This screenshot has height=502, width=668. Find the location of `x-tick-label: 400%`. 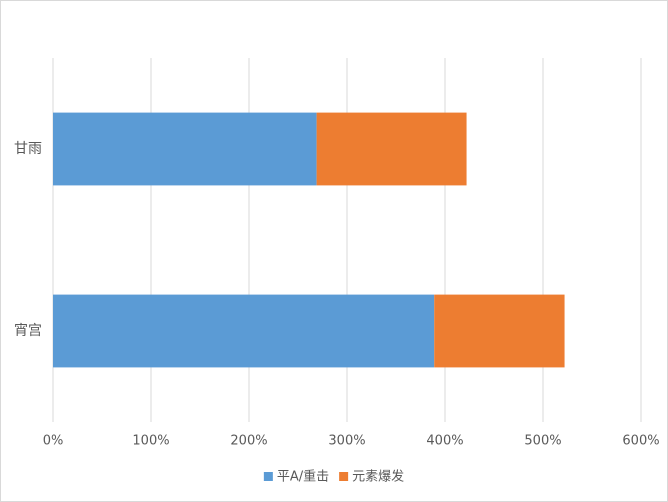

x-tick-label: 400% is located at coordinates (444, 441).